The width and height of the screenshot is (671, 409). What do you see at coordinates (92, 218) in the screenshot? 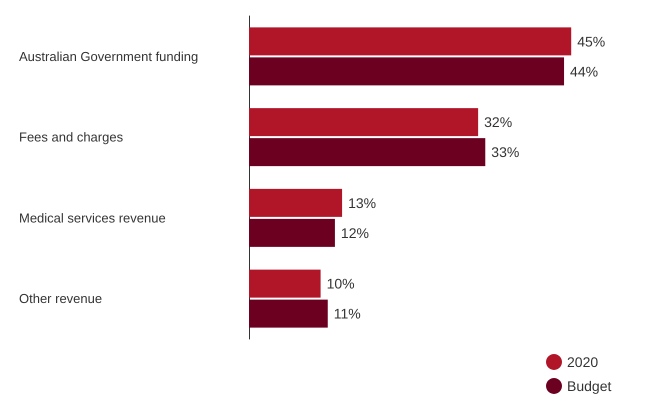
I see `y-tick-label: Medical services revenue` at bounding box center [92, 218].